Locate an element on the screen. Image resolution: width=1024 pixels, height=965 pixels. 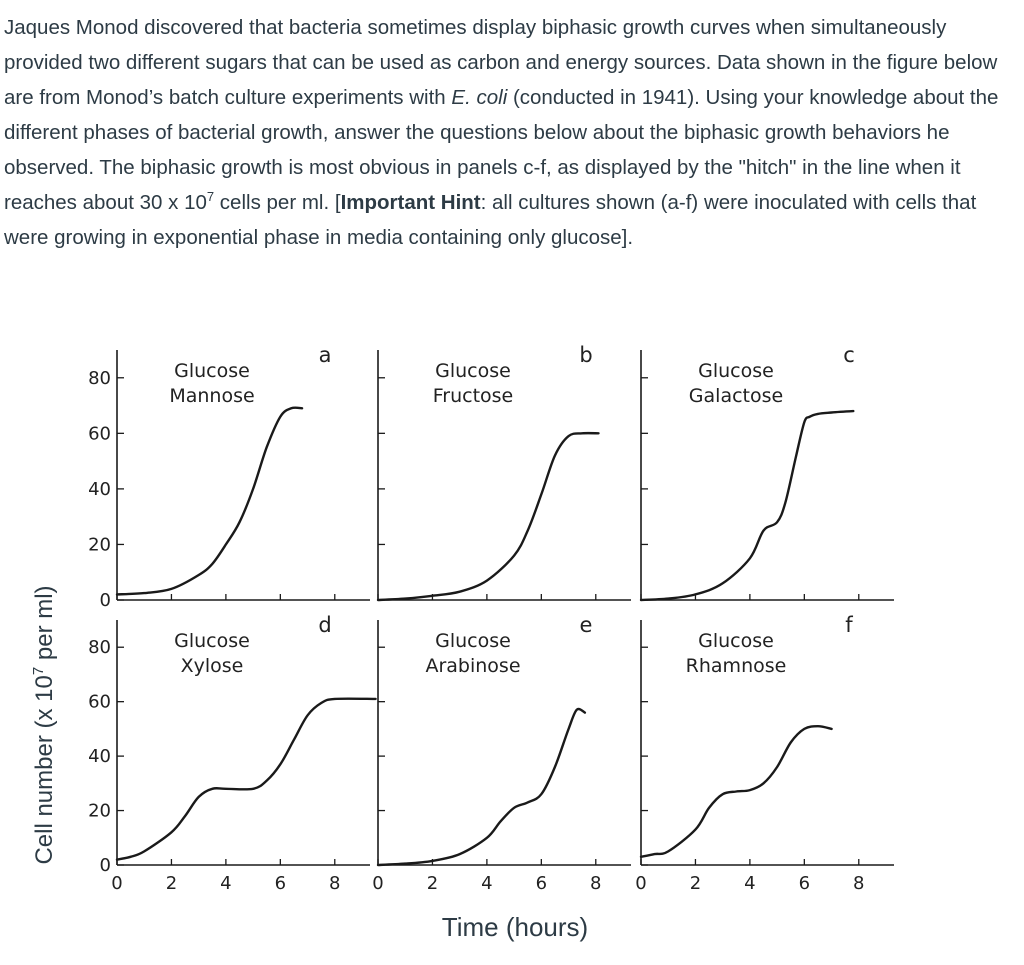
panel-e-letter: e is located at coordinates (586, 625).